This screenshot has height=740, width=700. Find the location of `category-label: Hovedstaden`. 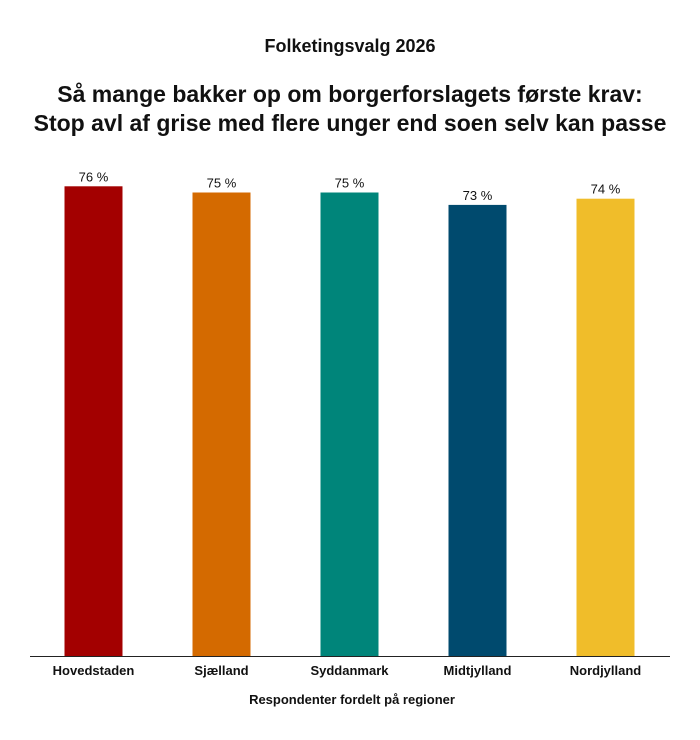

category-label: Hovedstaden is located at coordinates (94, 670).